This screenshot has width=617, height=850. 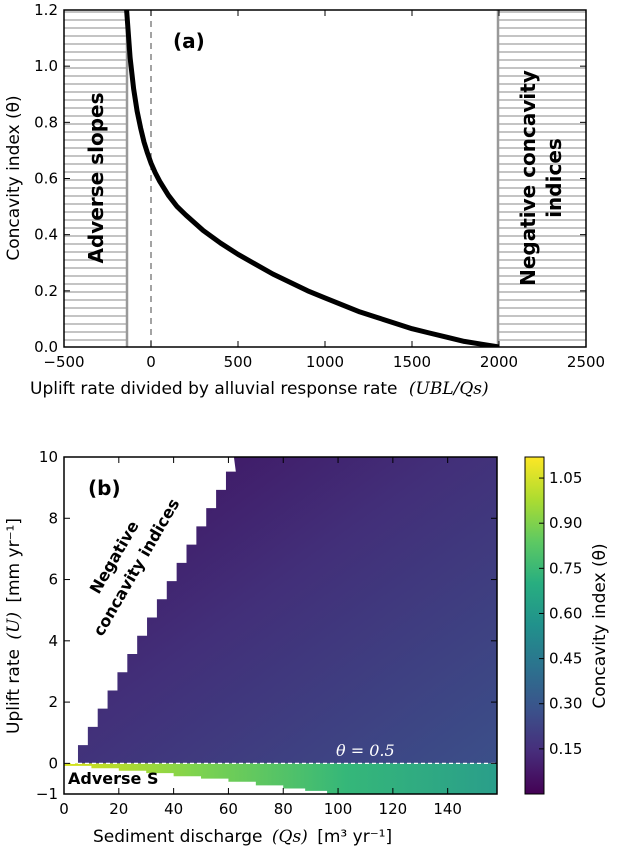 I want to click on y-axis-label-b-text: Uplift rate, so click(x=14, y=691).